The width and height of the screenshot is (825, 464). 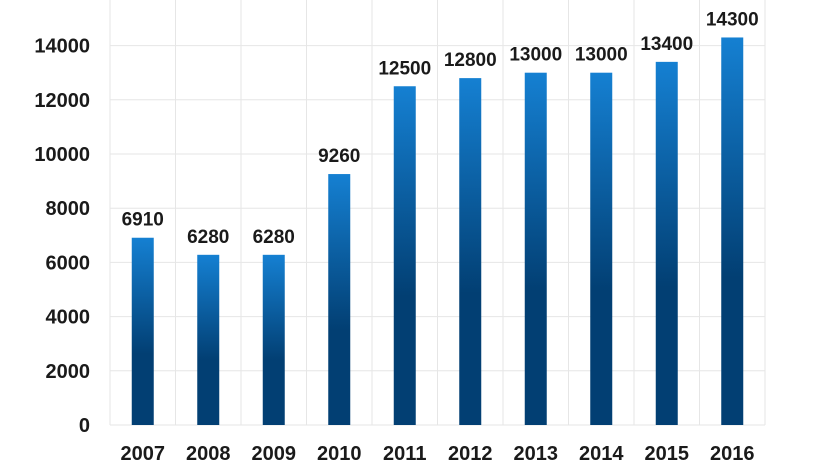 What do you see at coordinates (62, 1) in the screenshot?
I see `y-tick-label: 16000` at bounding box center [62, 1].